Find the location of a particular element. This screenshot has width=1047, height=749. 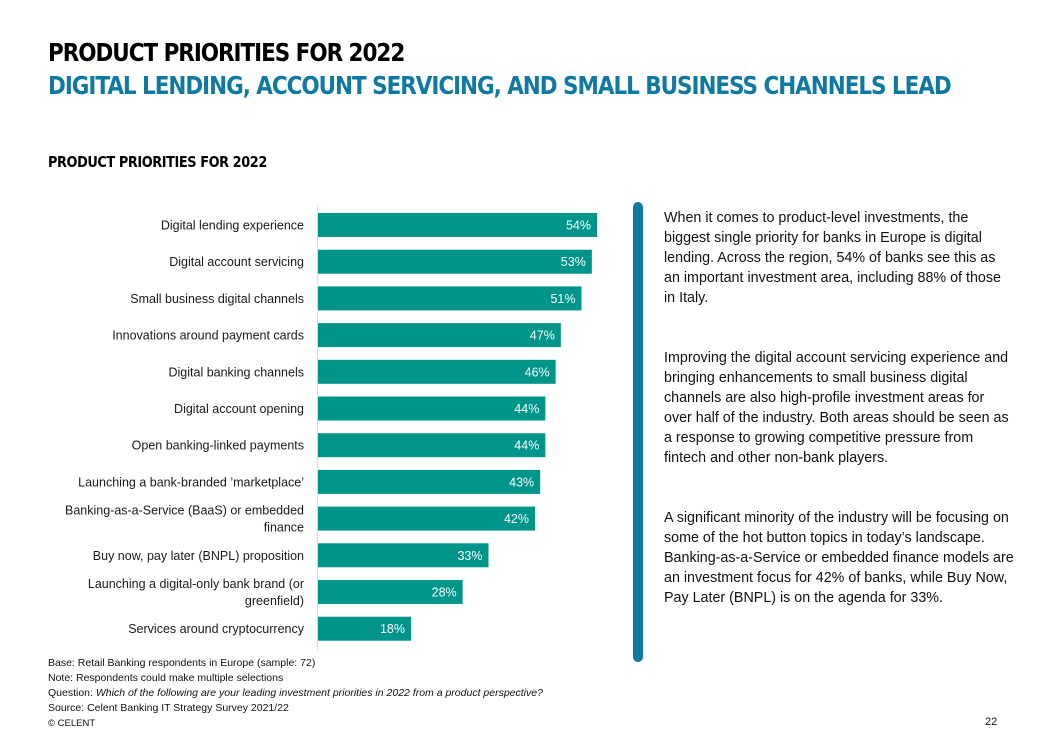

data-label: 18% is located at coordinates (392, 629).